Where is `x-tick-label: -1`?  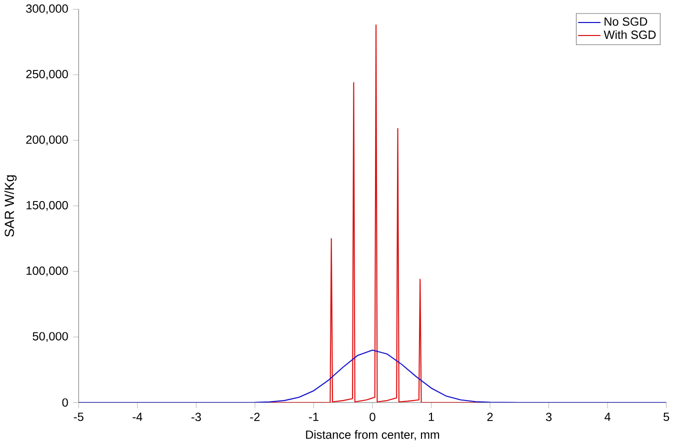
x-tick-label: -1 is located at coordinates (313, 417).